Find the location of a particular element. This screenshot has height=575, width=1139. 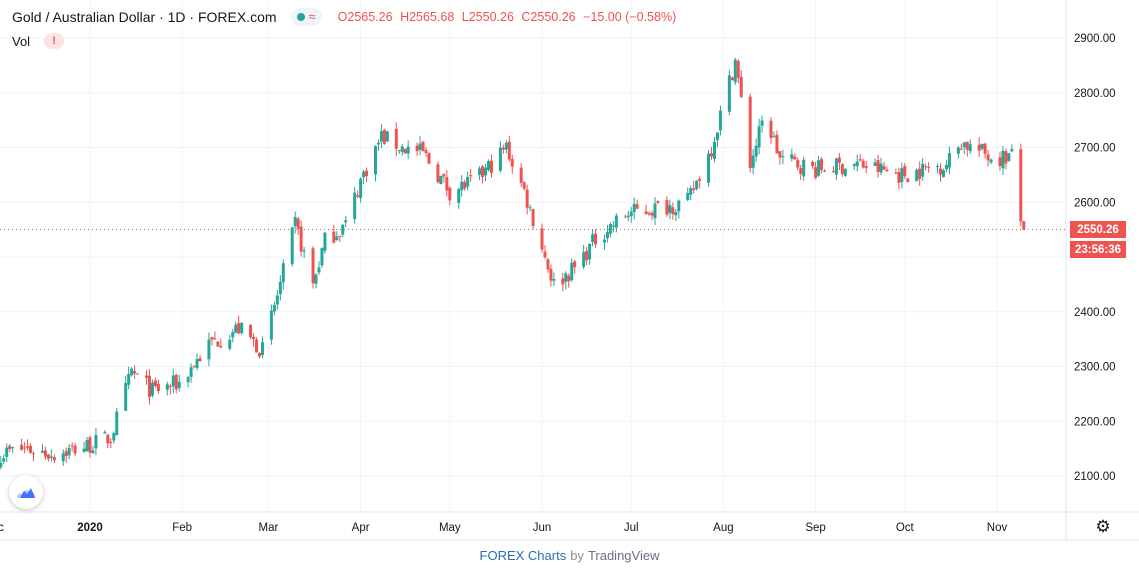

tradingview-cloud-icon is located at coordinates (26, 492).